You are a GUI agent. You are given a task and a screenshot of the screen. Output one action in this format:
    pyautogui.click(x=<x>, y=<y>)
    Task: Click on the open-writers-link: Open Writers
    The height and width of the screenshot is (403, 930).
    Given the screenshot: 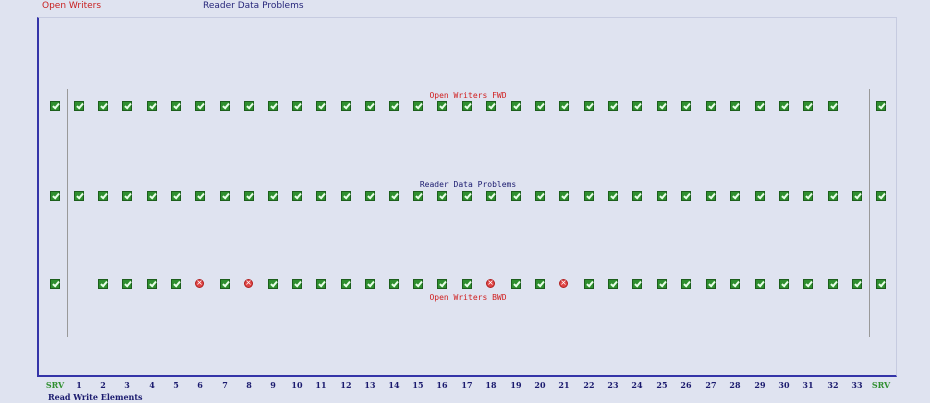 What is the action you would take?
    pyautogui.click(x=72, y=6)
    